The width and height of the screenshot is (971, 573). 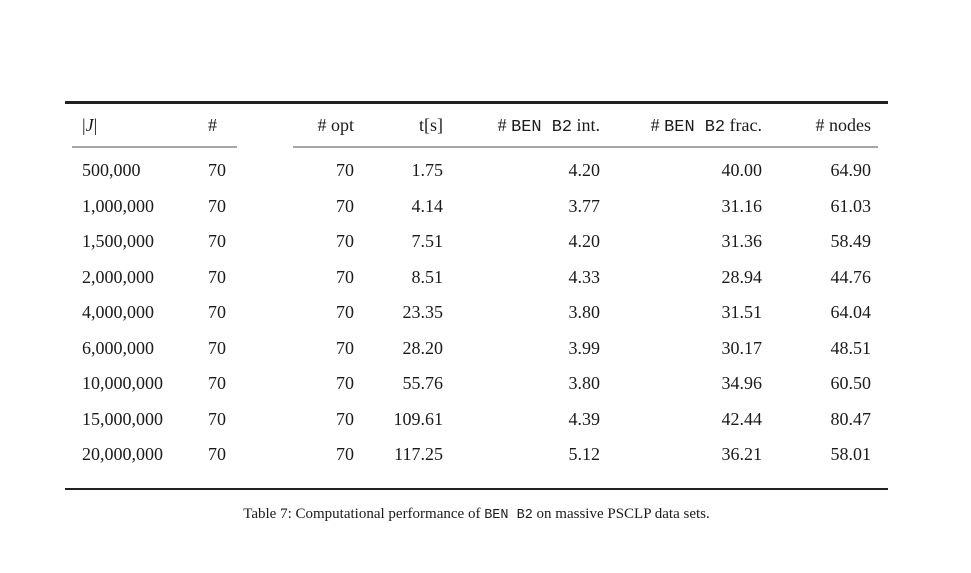 What do you see at coordinates (851, 241) in the screenshot?
I see `table-cell: 58.49` at bounding box center [851, 241].